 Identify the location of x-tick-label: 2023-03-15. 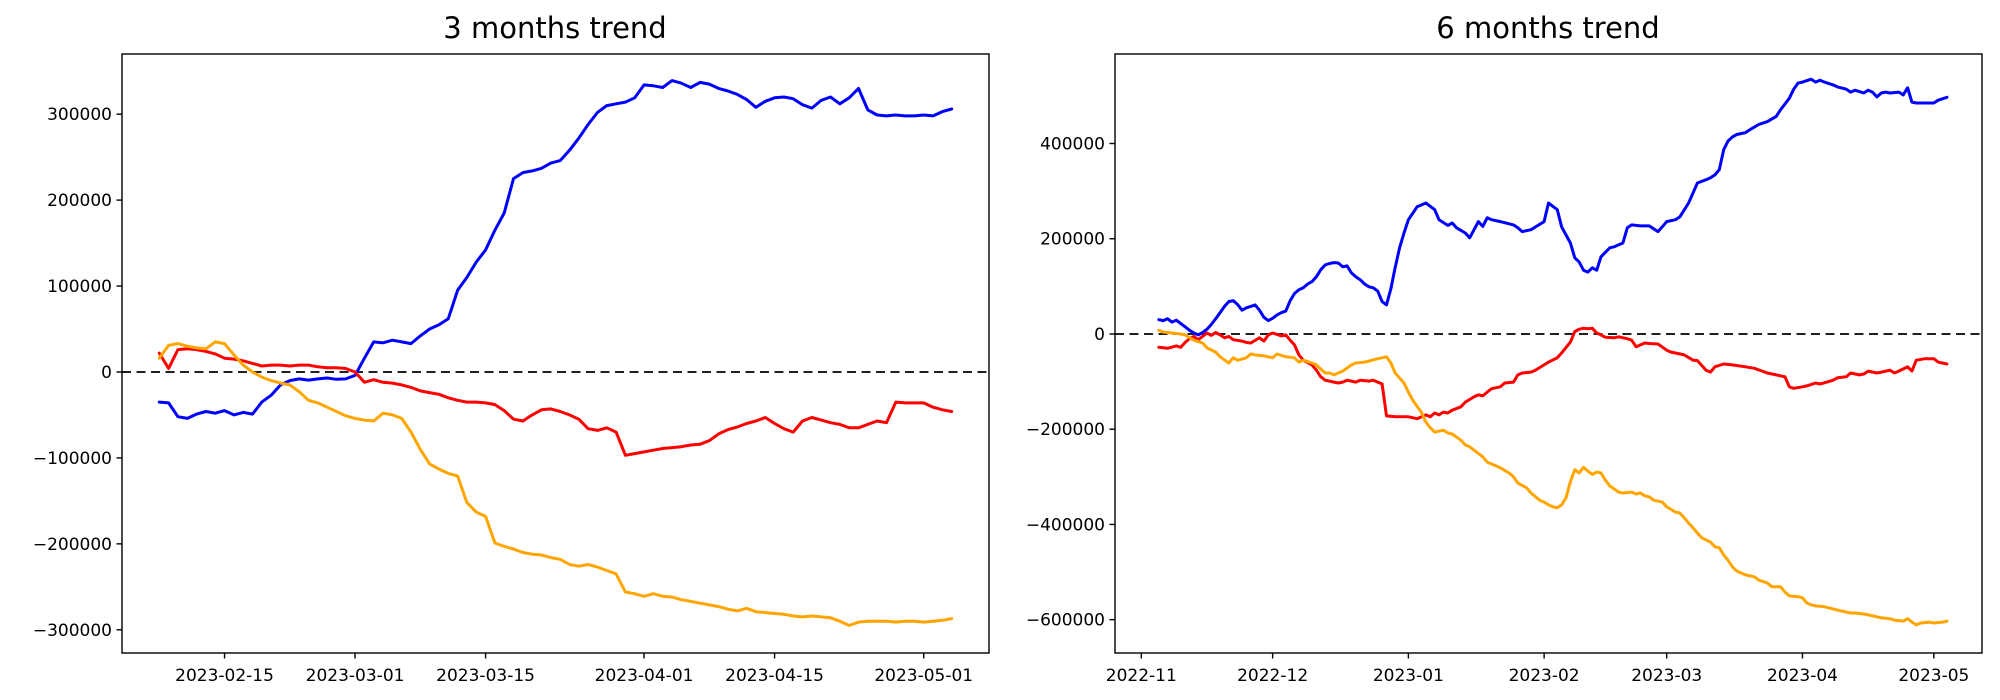
(485, 676).